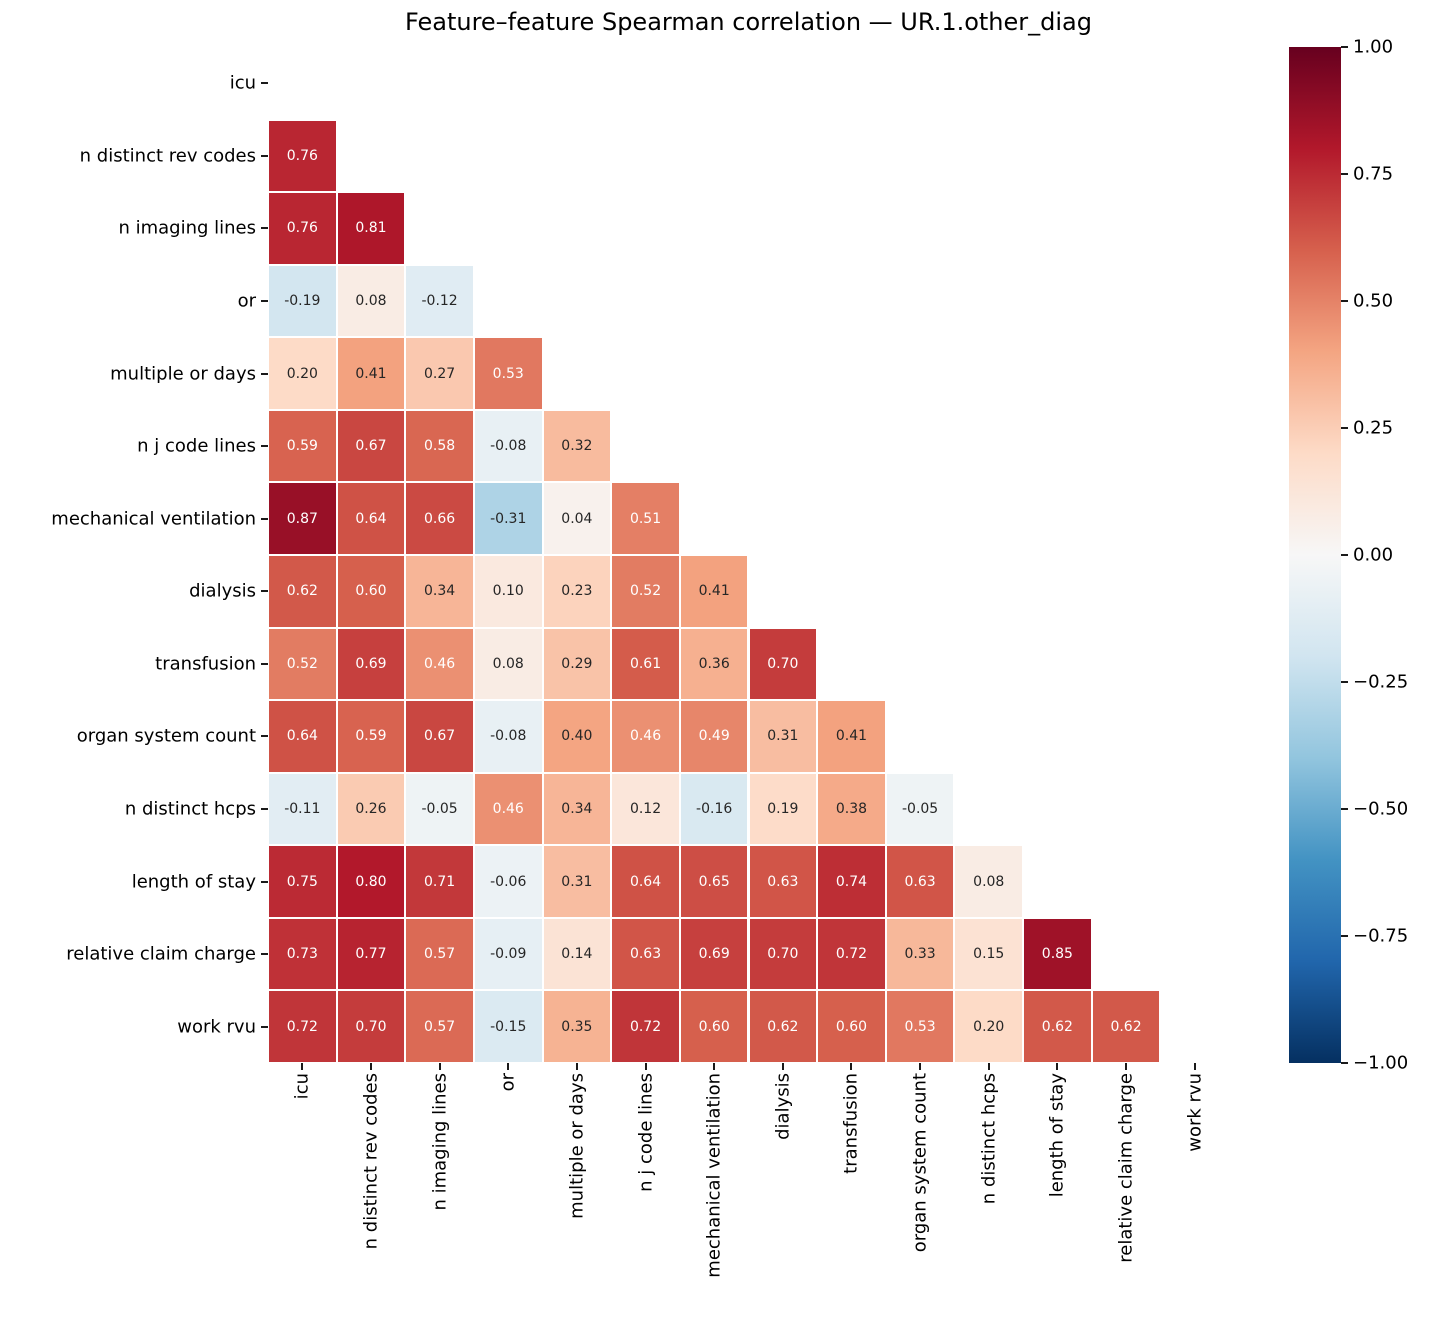  I want to click on x-tick-label: length of stay, so click(1057, 1135).